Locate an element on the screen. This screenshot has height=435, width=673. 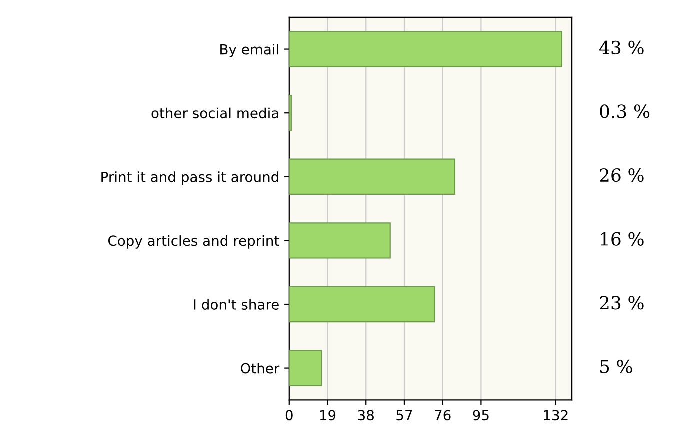
x-tick-label: 38 is located at coordinates (366, 415).